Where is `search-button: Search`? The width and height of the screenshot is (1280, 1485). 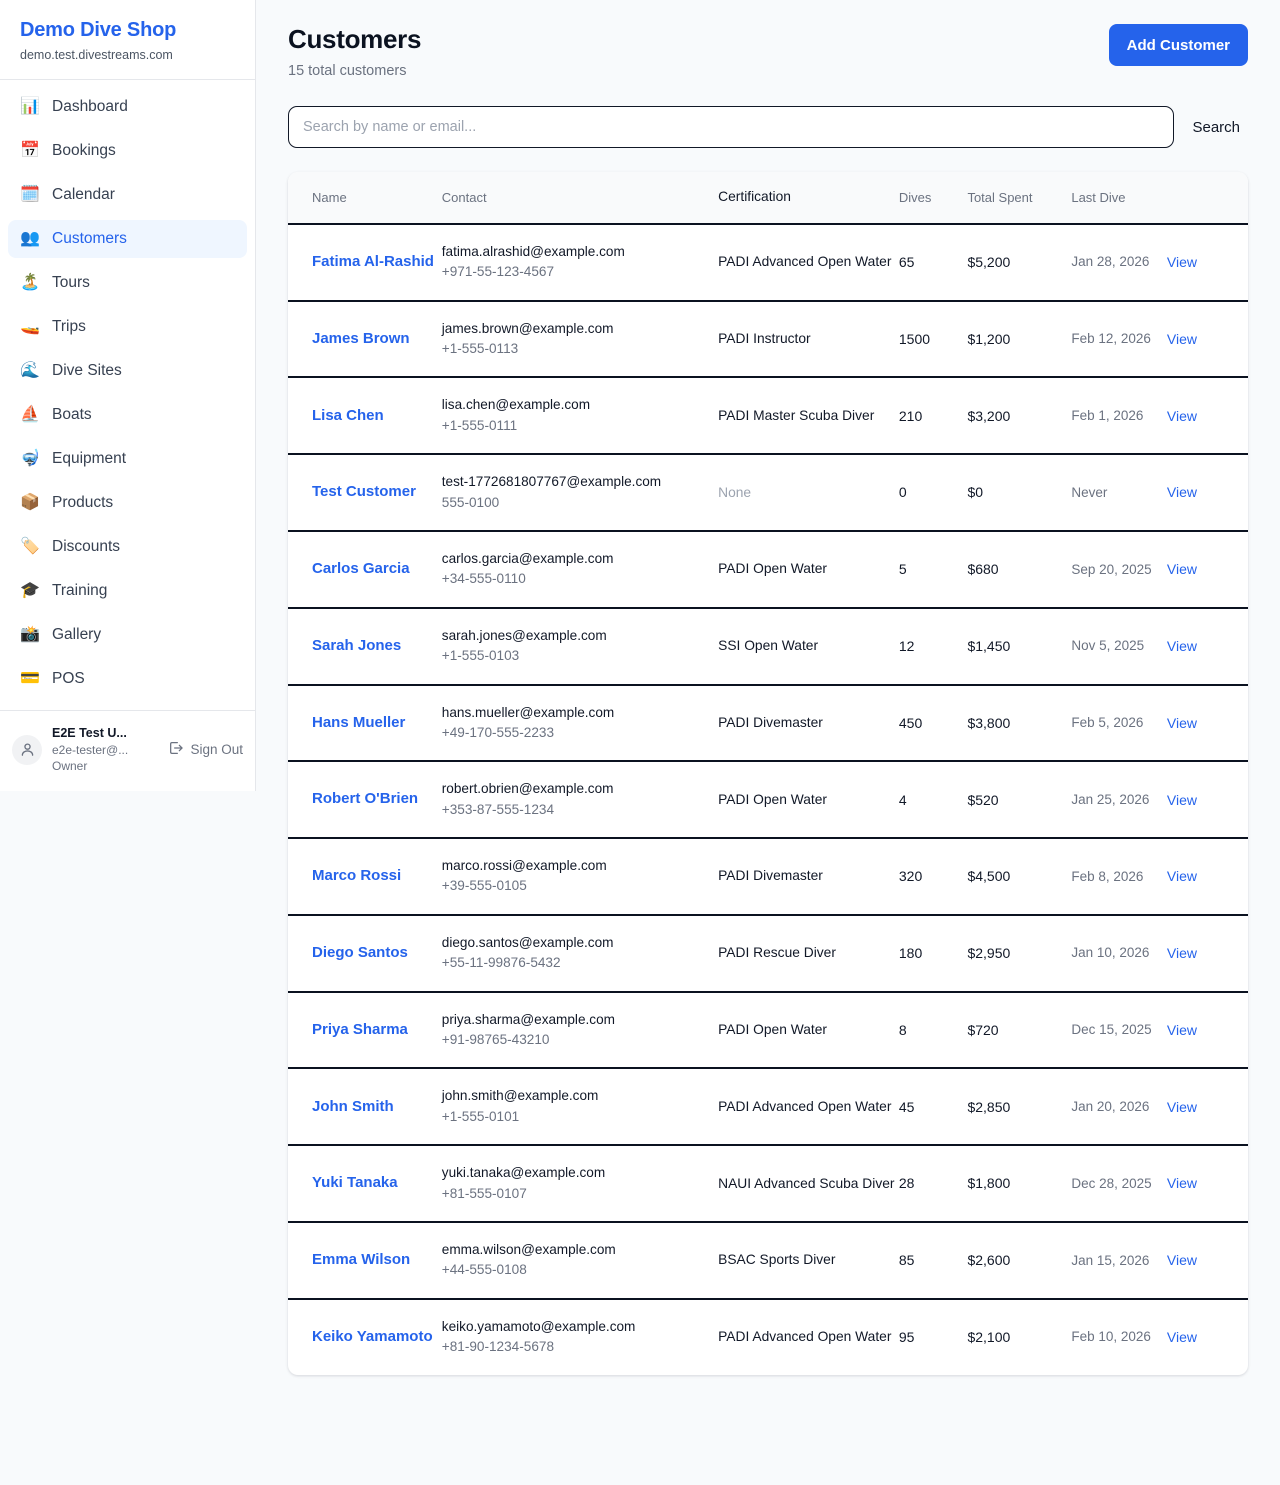 search-button: Search is located at coordinates (1216, 127).